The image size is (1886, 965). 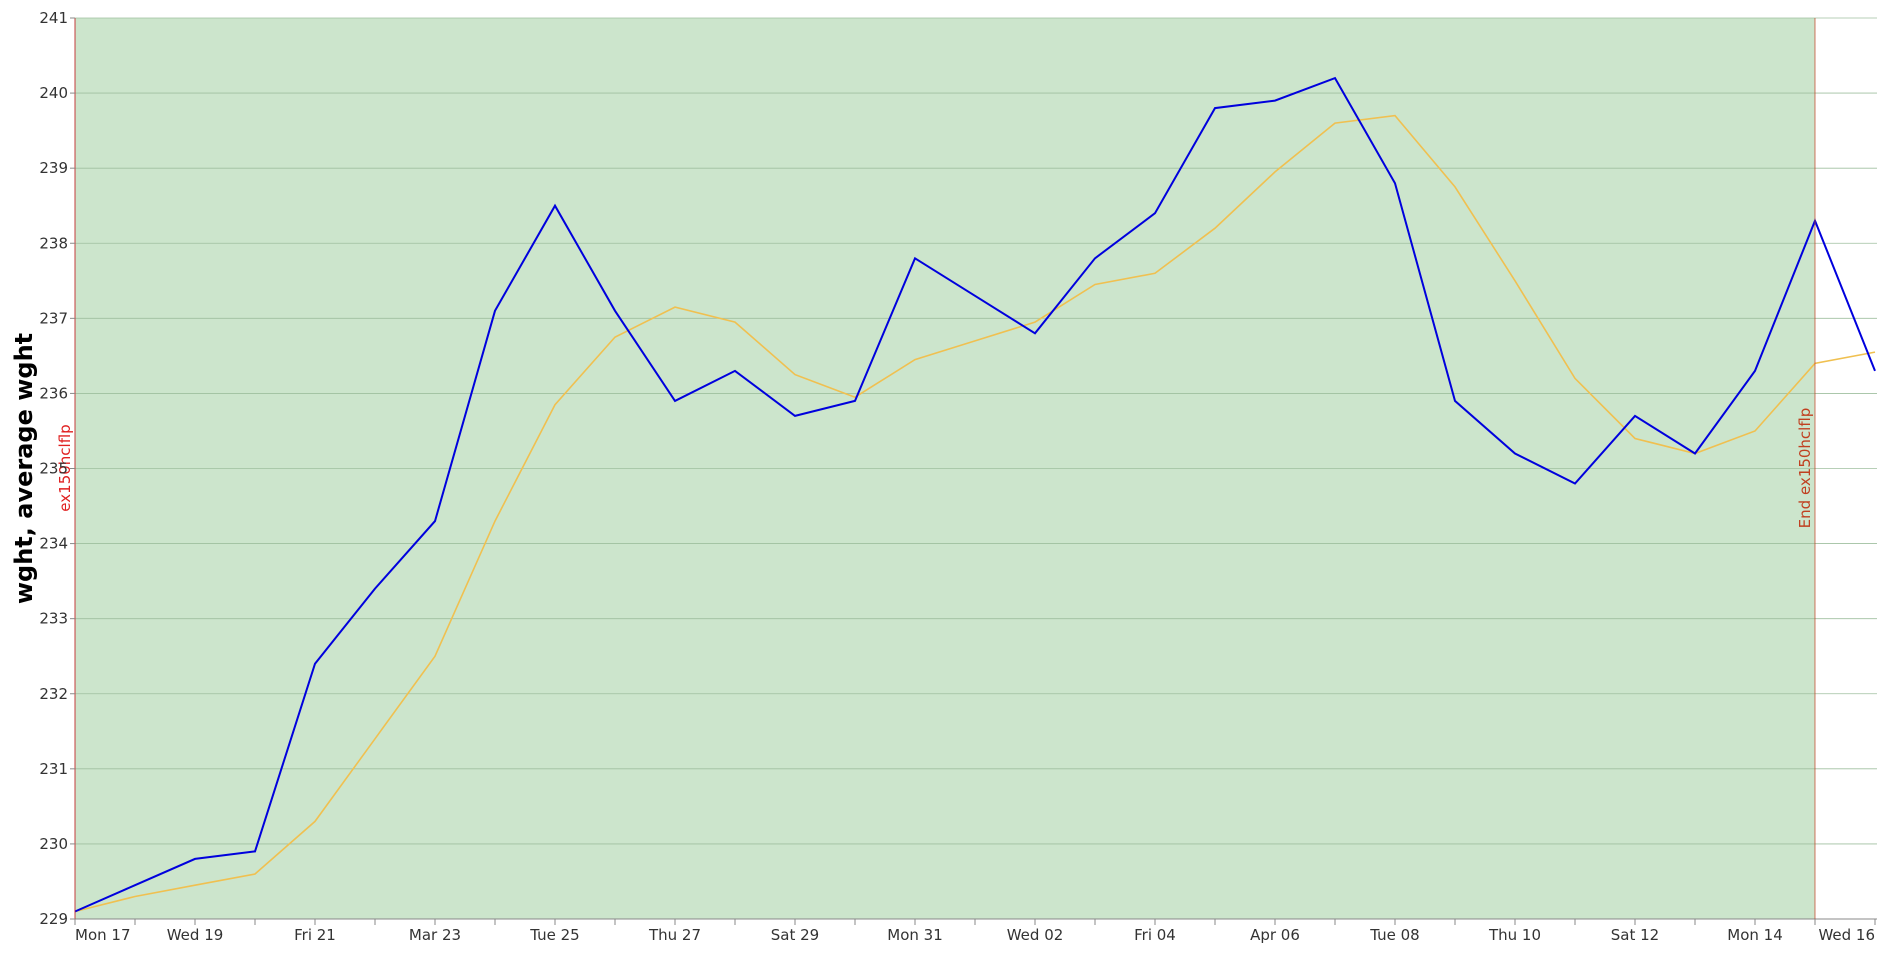 I want to click on x-tick-label: Thu 10, so click(x=1514, y=935).